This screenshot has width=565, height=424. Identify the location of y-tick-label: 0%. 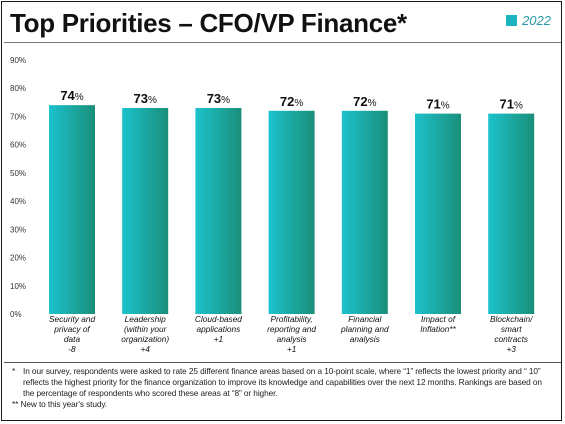
(16, 314).